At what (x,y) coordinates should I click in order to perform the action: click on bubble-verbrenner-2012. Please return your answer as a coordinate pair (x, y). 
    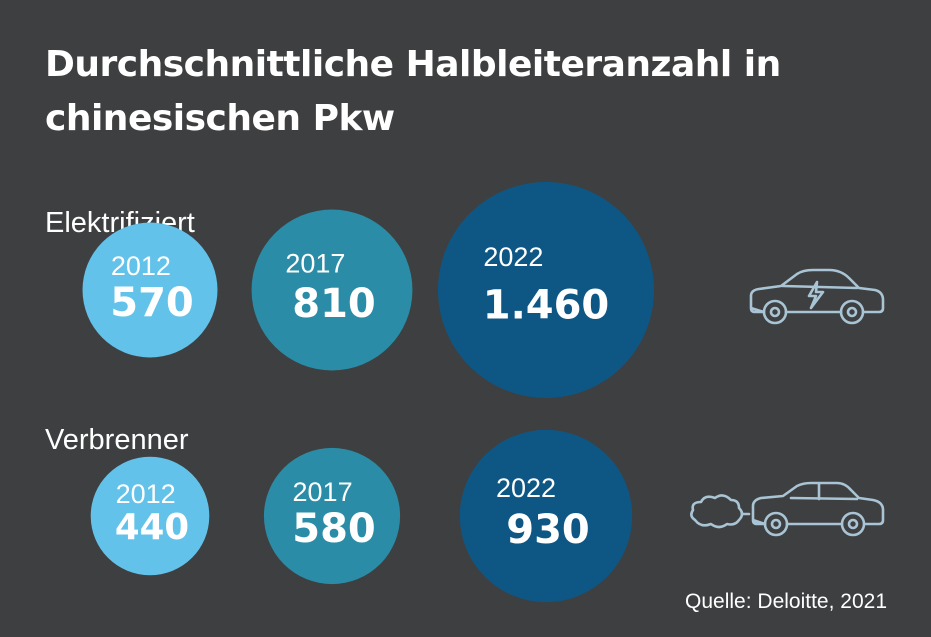
    Looking at the image, I should click on (150, 516).